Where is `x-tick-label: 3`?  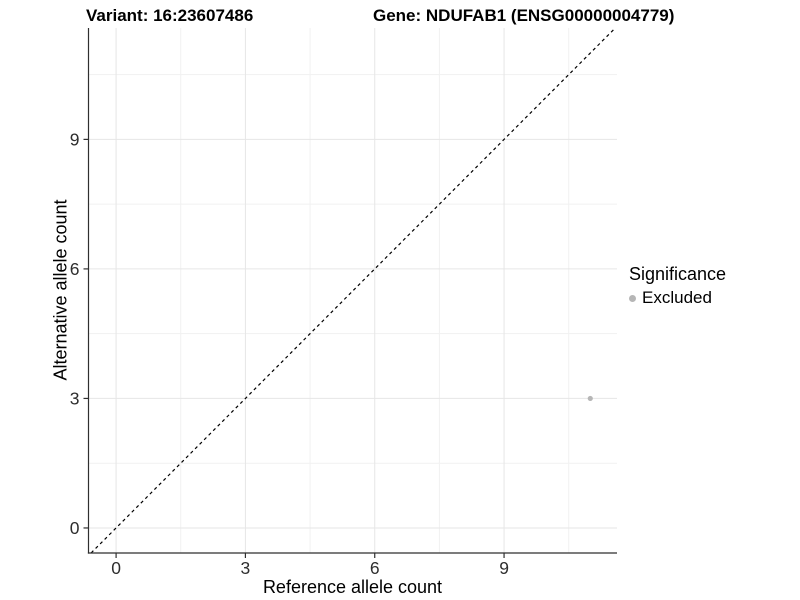
x-tick-label: 3 is located at coordinates (246, 568).